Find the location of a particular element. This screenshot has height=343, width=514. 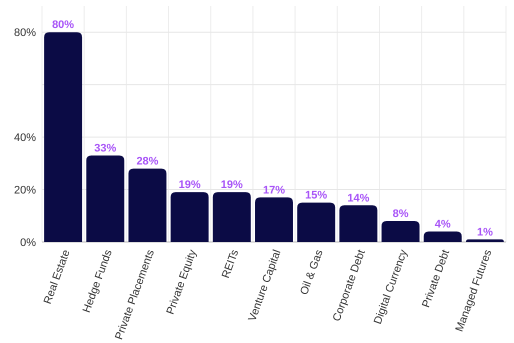

x-tick-label: Oil & Gas is located at coordinates (312, 272).